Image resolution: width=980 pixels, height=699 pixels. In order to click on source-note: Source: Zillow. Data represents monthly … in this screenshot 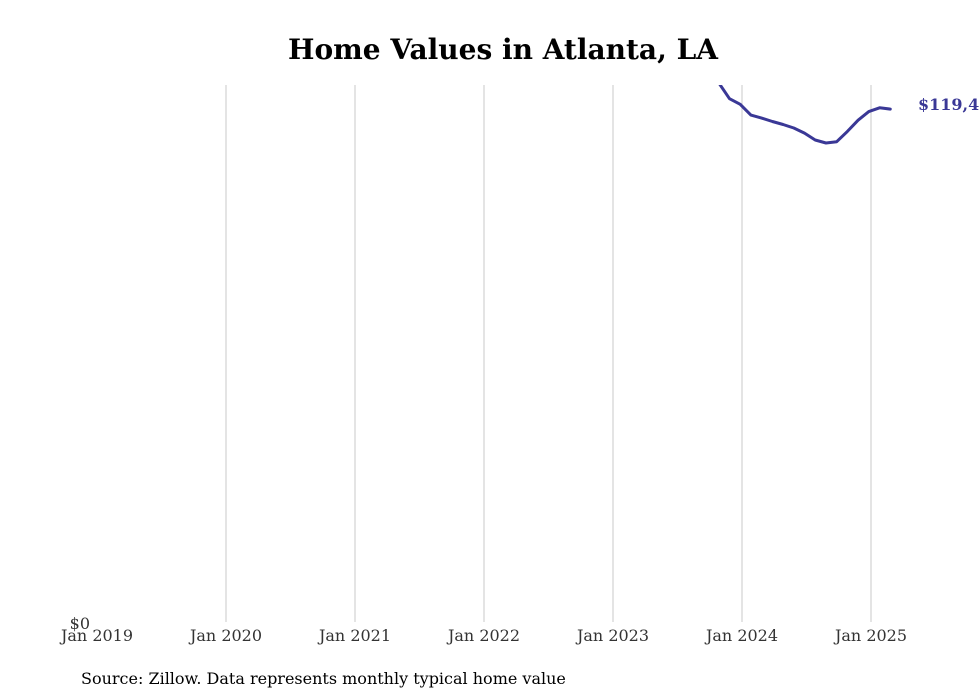, I will do `click(323, 678)`.